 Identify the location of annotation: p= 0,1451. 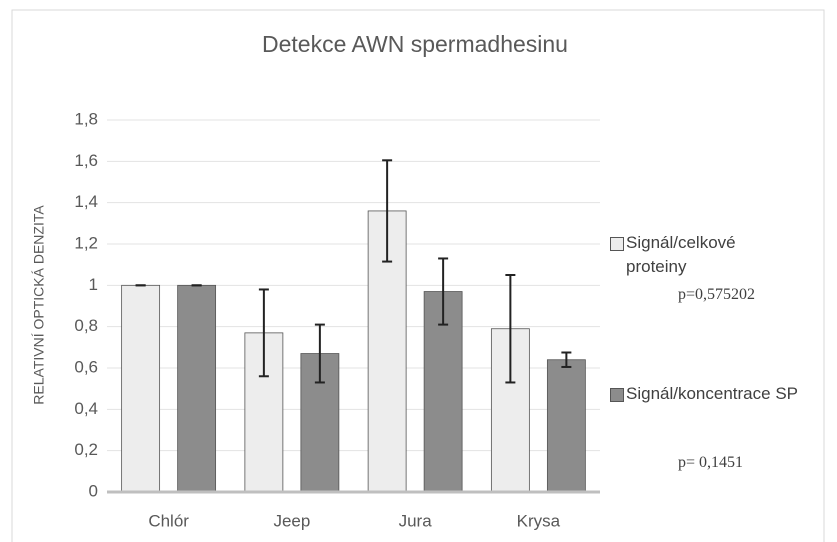
(711, 462).